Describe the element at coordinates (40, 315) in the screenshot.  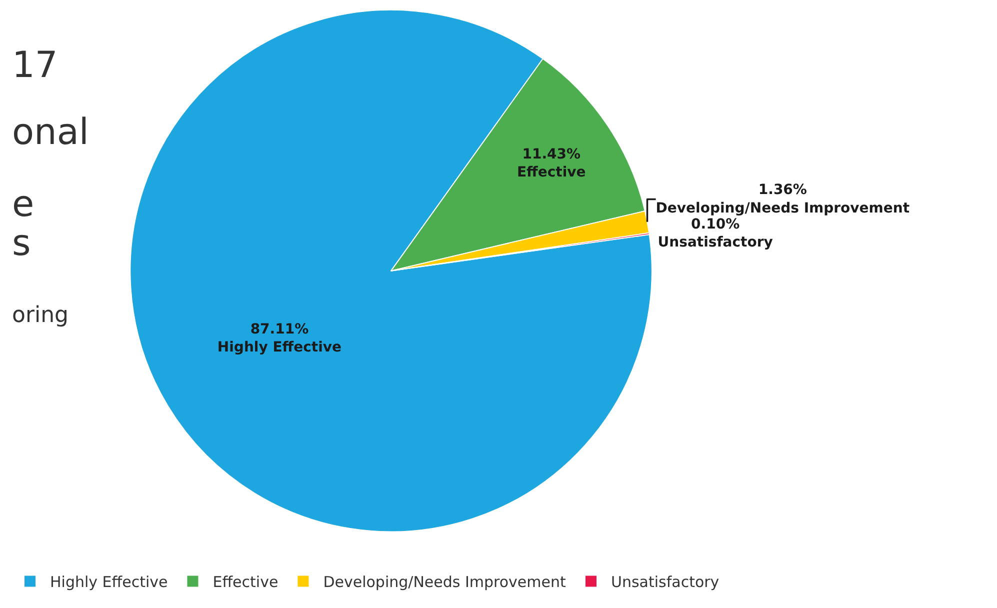
I see `text: oring` at that location.